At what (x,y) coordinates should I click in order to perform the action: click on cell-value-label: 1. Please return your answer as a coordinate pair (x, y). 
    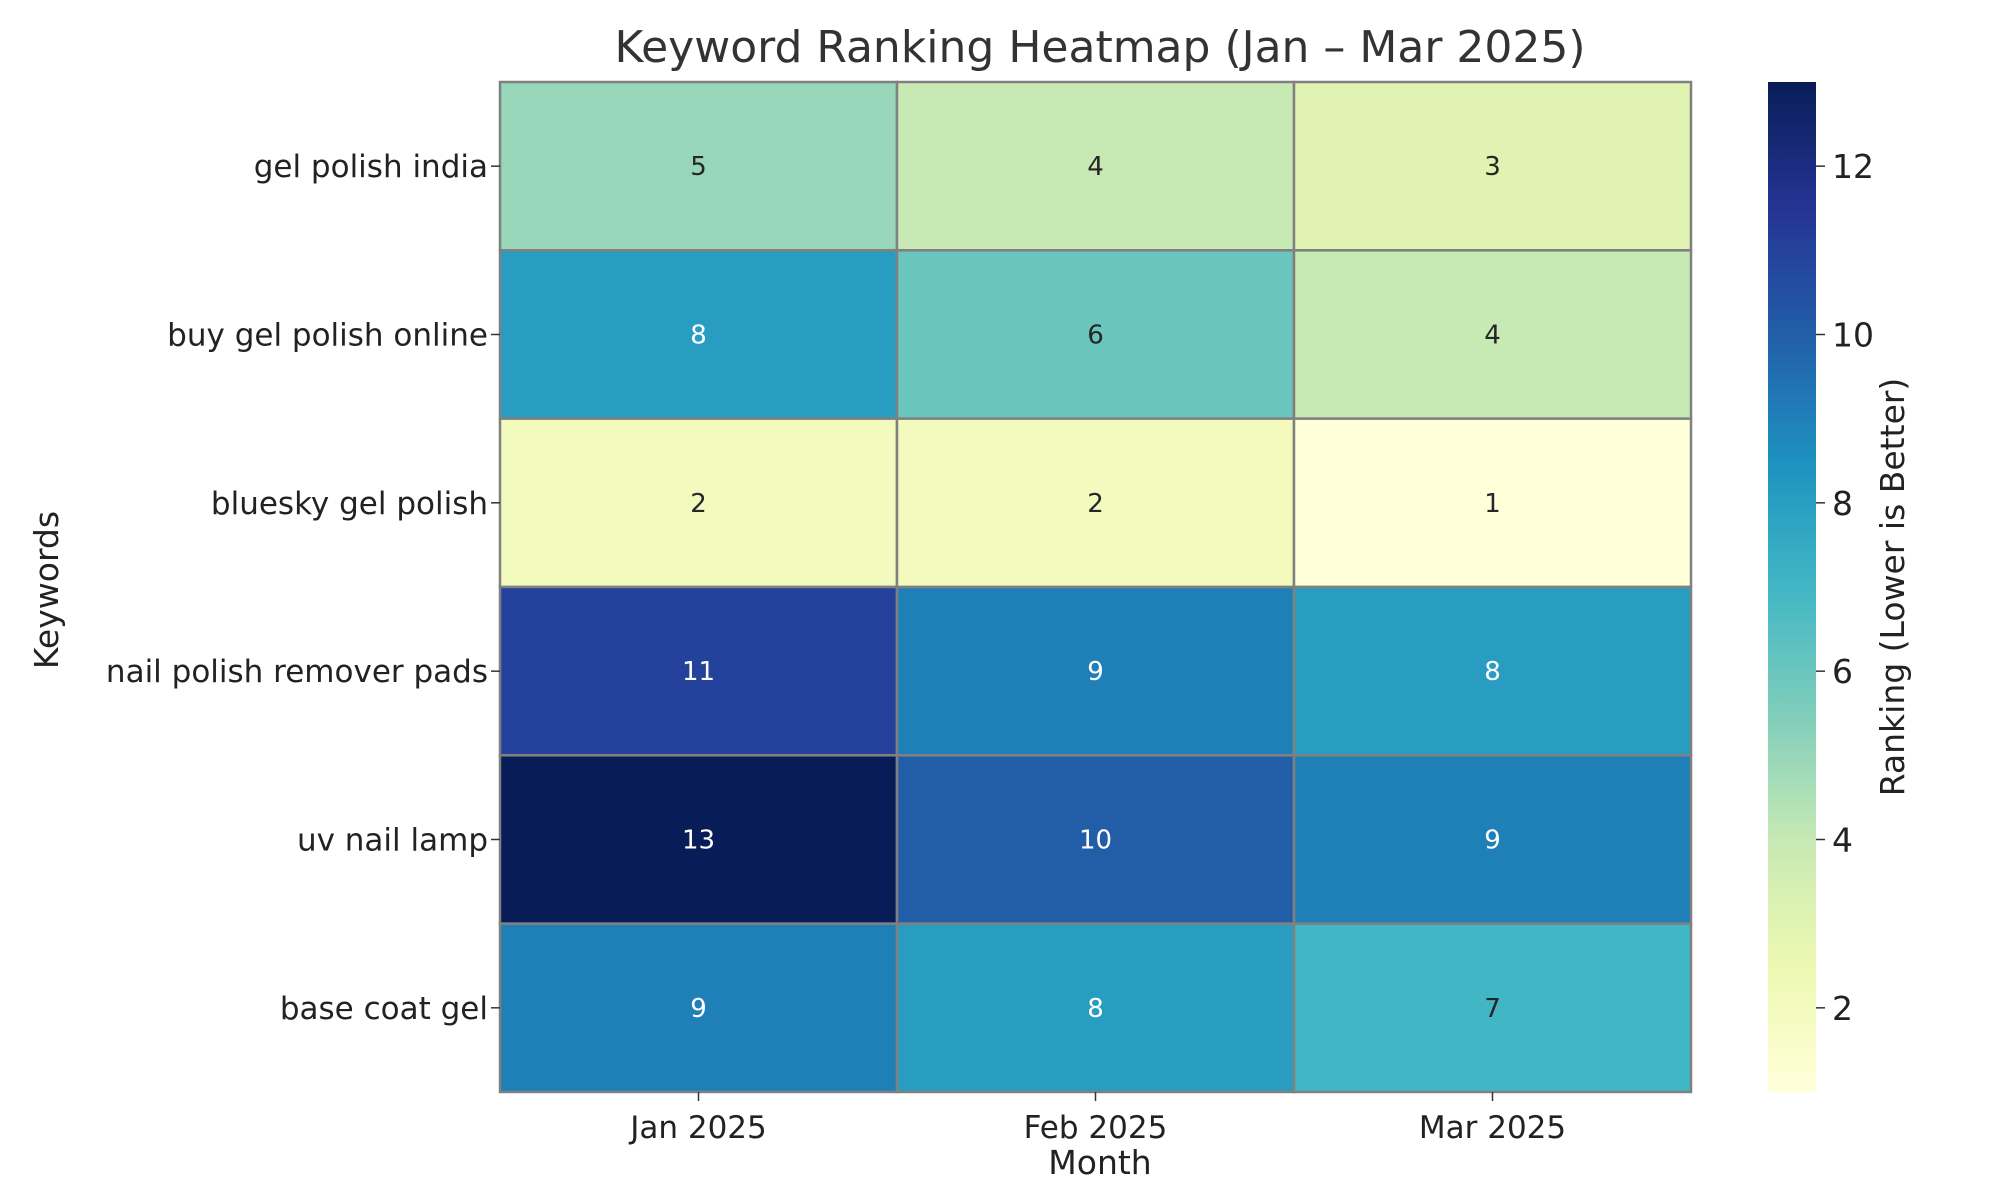
    Looking at the image, I should click on (1492, 504).